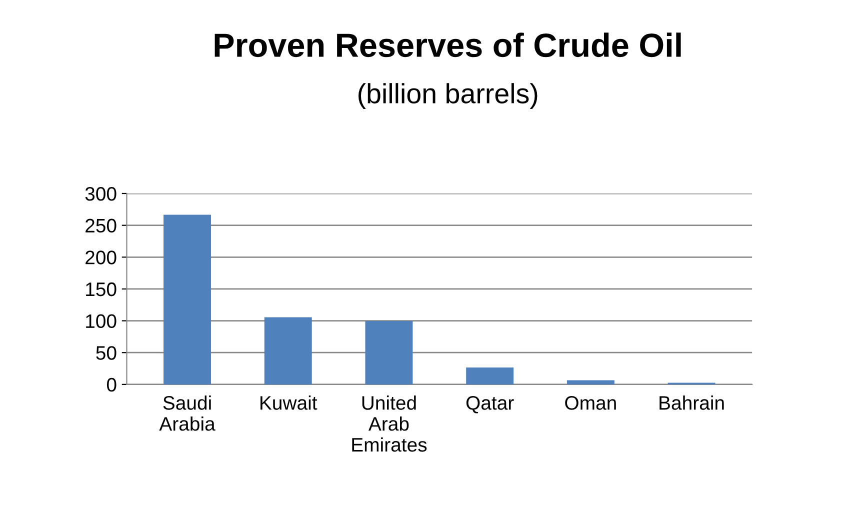 This screenshot has height=516, width=845. Describe the element at coordinates (187, 413) in the screenshot. I see `x-tick-label: Saudi Arabia` at that location.